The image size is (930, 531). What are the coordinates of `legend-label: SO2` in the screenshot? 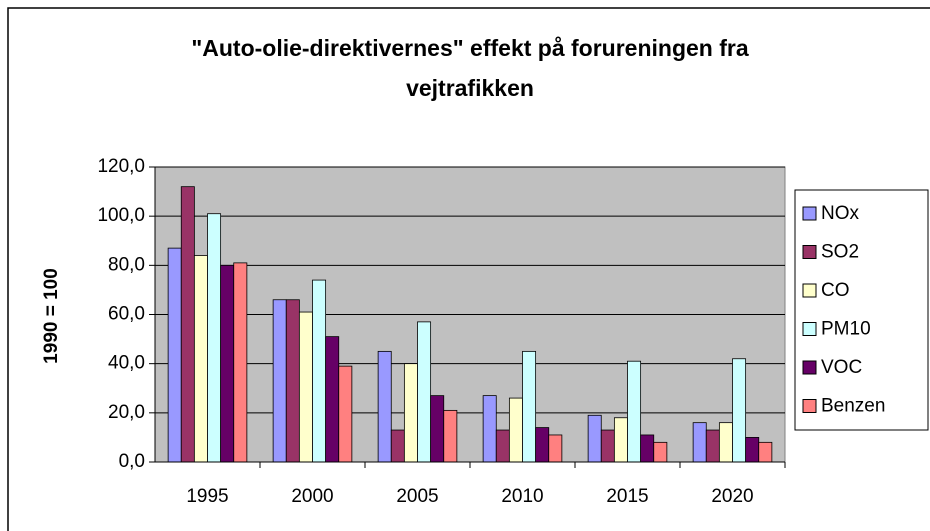 It's located at (840, 252).